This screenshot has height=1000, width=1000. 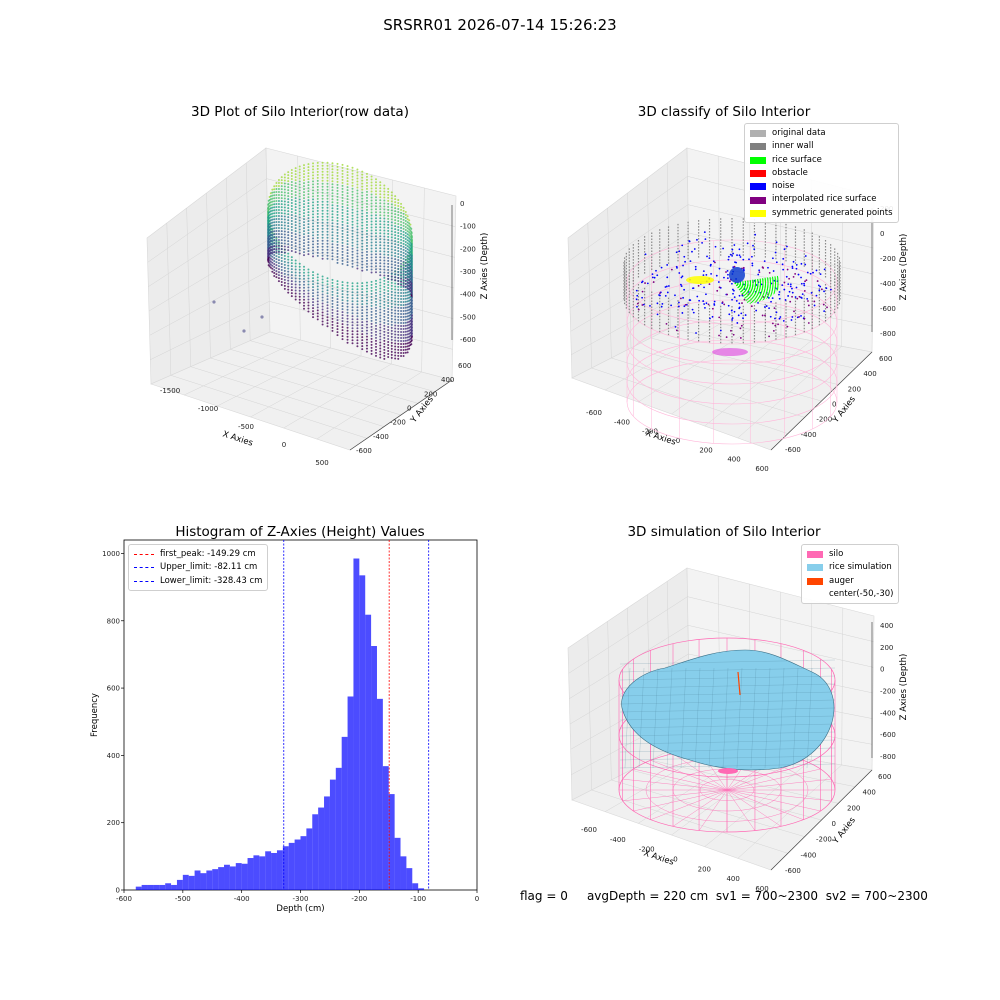 I want to click on histogram-axes-frame, so click(x=300, y=715).